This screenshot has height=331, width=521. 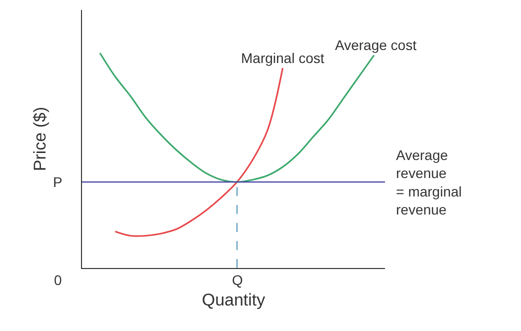 I want to click on text: Q, so click(x=237, y=280).